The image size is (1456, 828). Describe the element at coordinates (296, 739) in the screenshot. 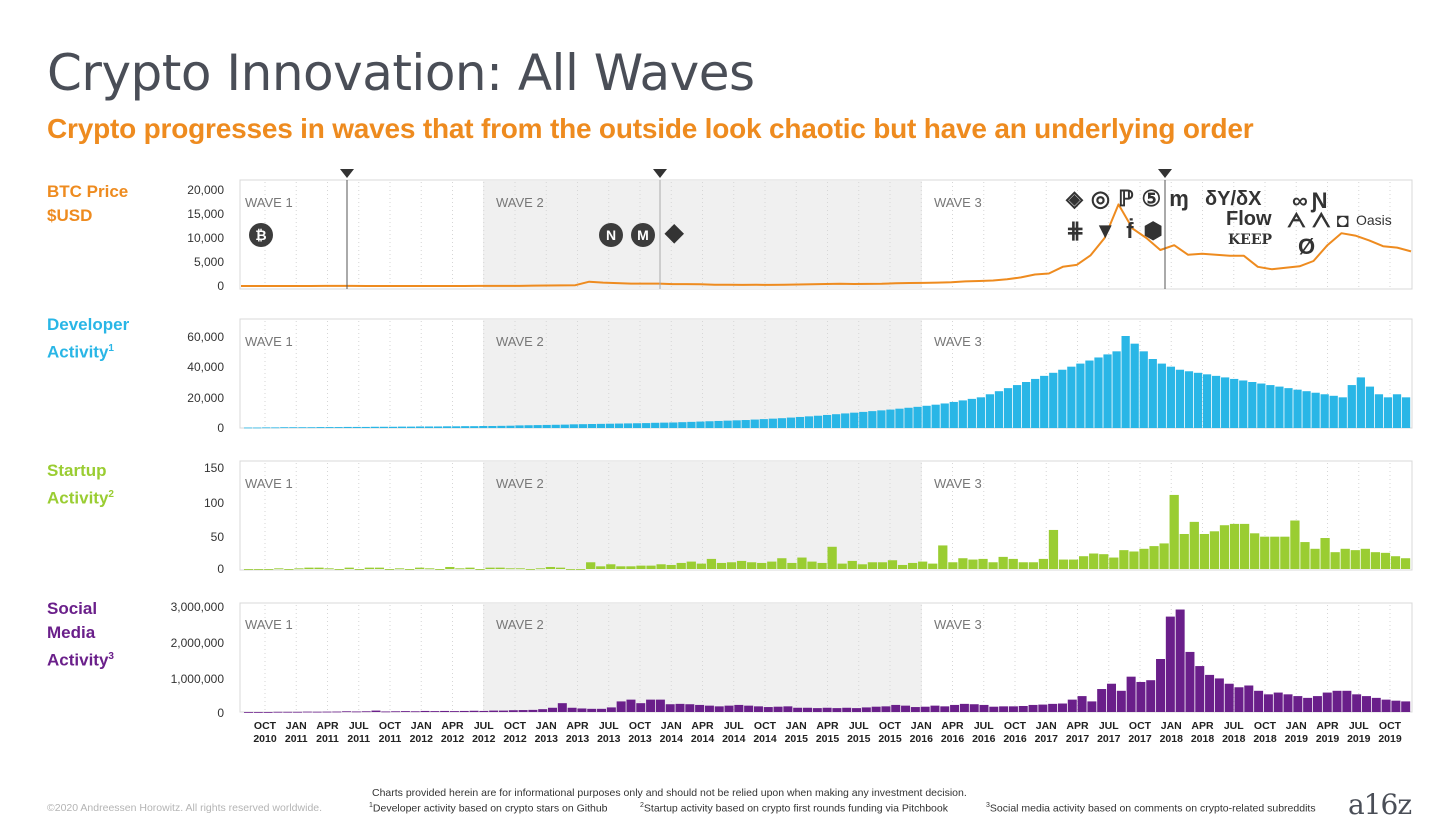

I see `x-tick-year: 2011` at that location.